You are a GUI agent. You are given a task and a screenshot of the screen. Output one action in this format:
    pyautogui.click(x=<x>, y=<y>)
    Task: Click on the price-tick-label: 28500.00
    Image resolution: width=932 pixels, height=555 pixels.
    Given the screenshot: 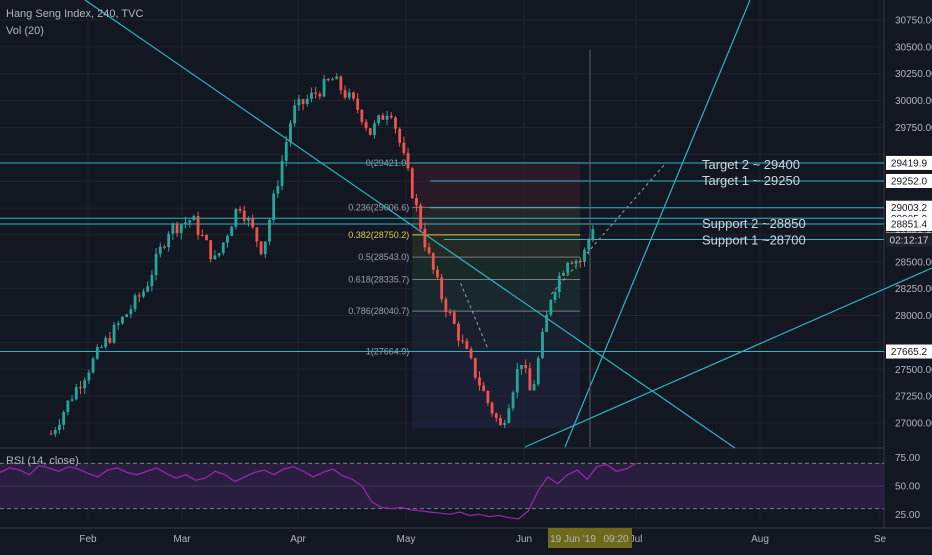 What is the action you would take?
    pyautogui.click(x=913, y=262)
    